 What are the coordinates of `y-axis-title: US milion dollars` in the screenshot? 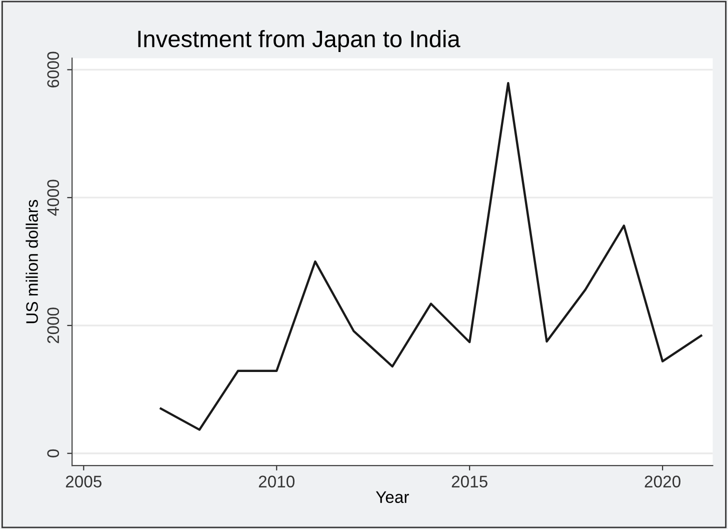 It's located at (32, 262).